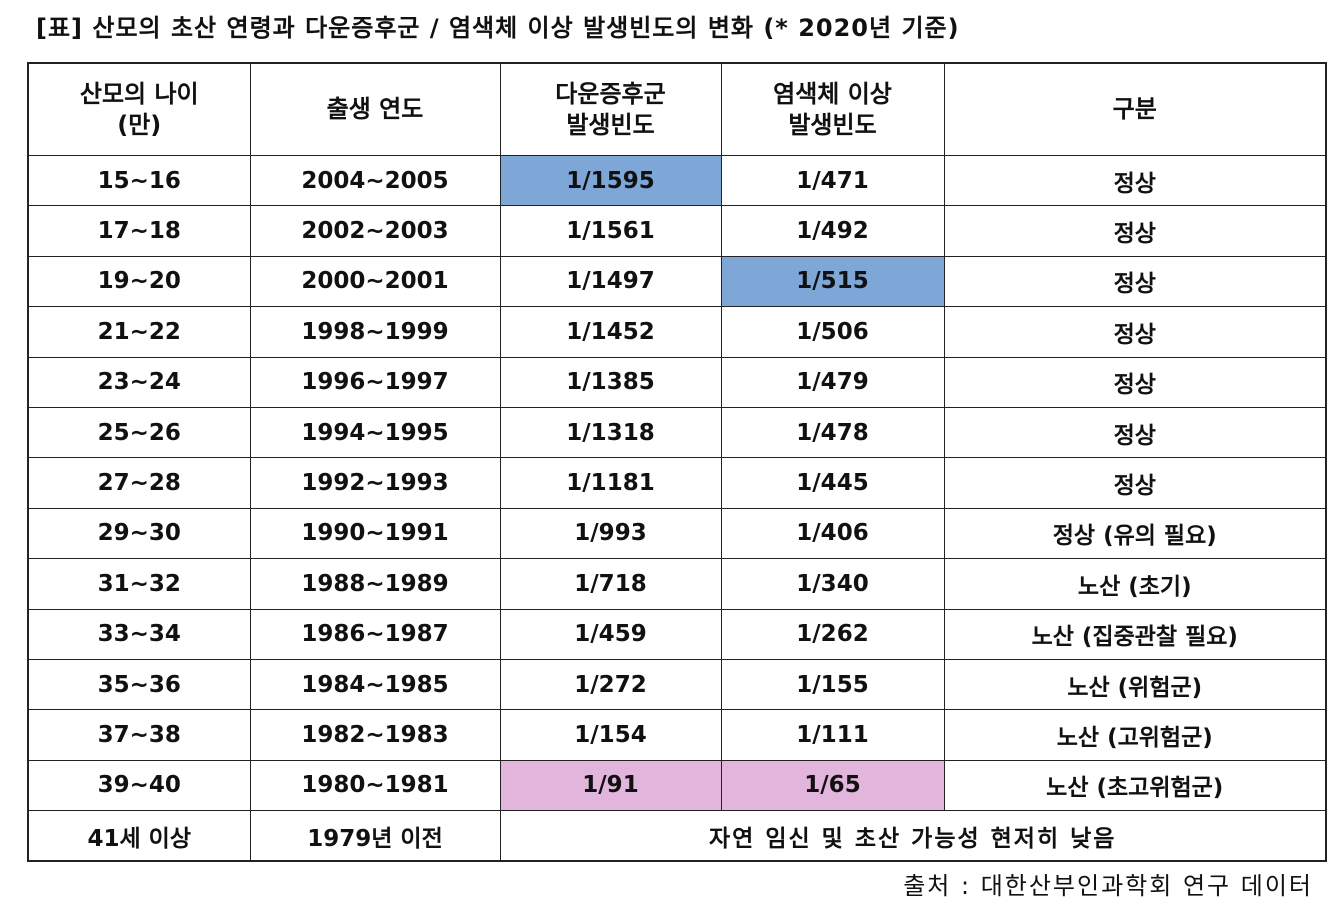 The height and width of the screenshot is (905, 1335). I want to click on header-category-label: 구분, so click(1134, 109).